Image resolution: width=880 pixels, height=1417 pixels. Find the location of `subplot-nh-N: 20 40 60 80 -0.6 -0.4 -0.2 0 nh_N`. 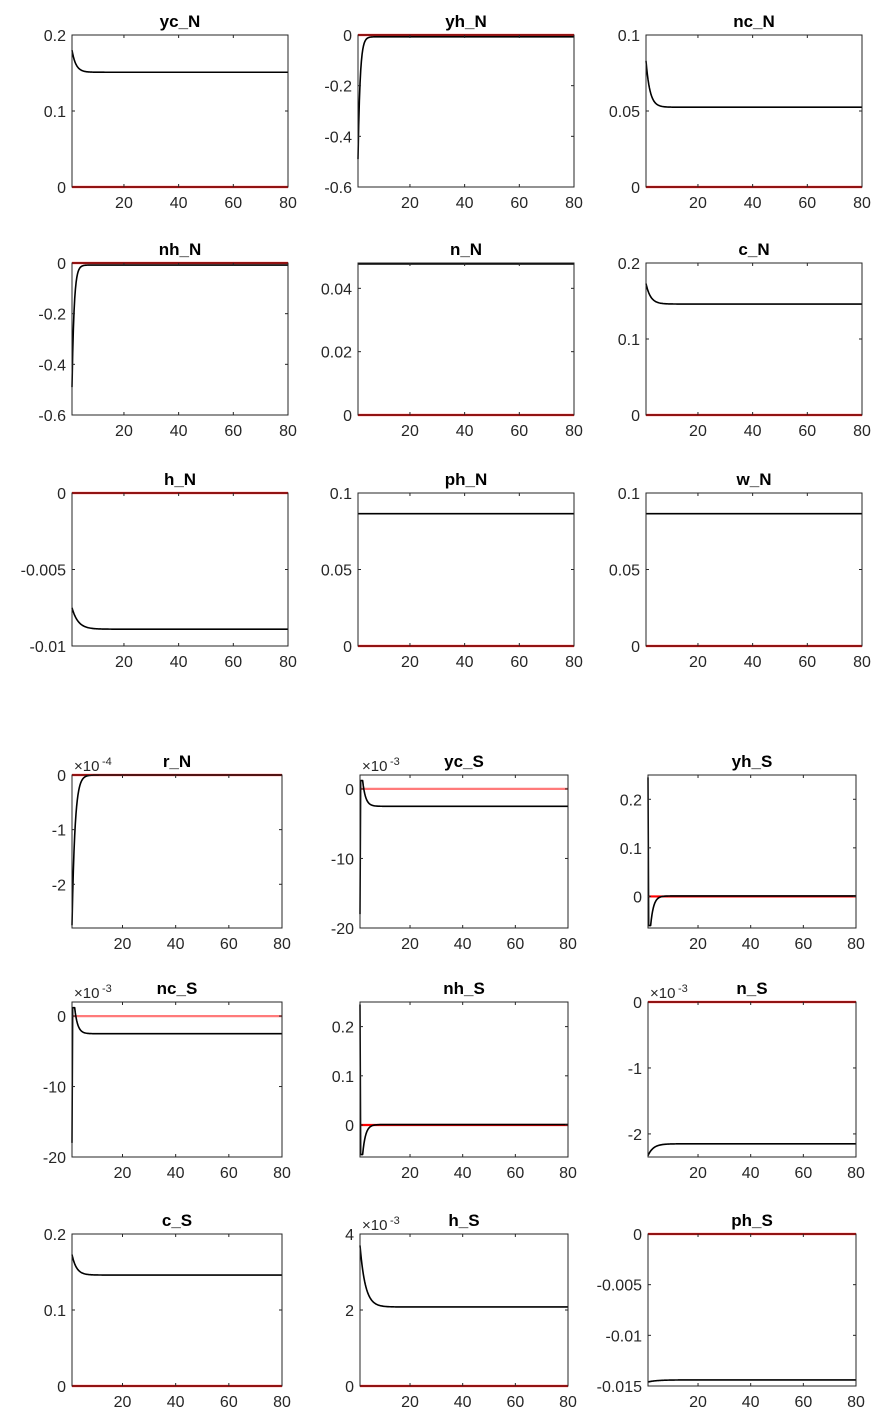

subplot-nh-N: 20 40 60 80 -0.6 -0.4 -0.2 0 nh_N is located at coordinates (167, 340).